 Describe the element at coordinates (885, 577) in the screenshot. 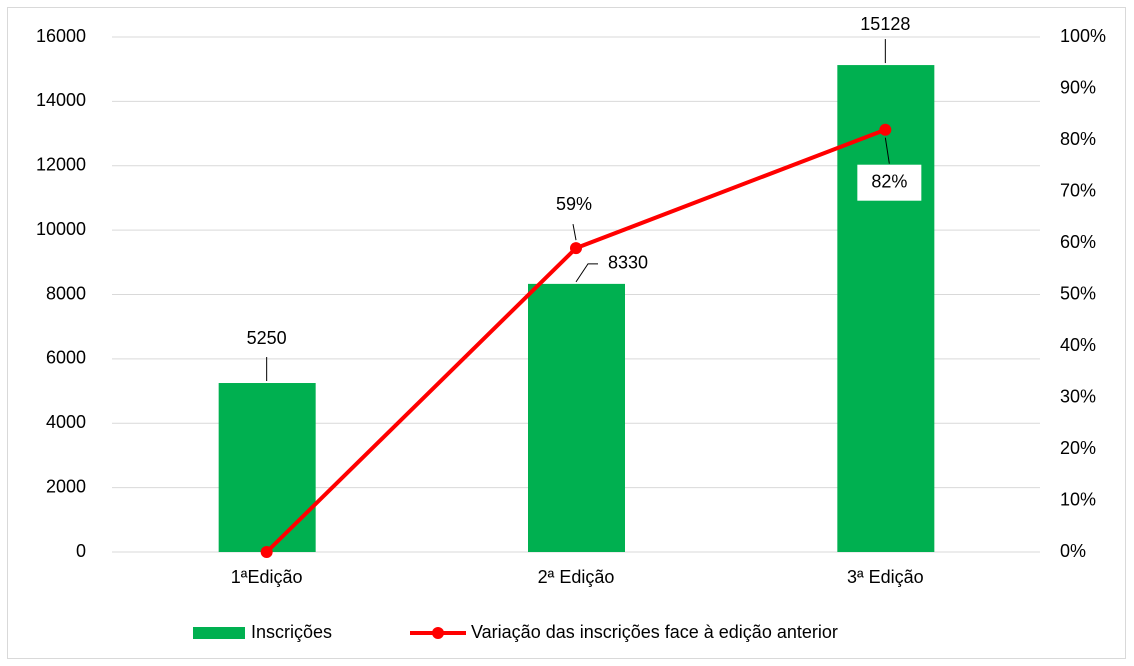

I see `x-tick-label: 3ª Edição` at that location.